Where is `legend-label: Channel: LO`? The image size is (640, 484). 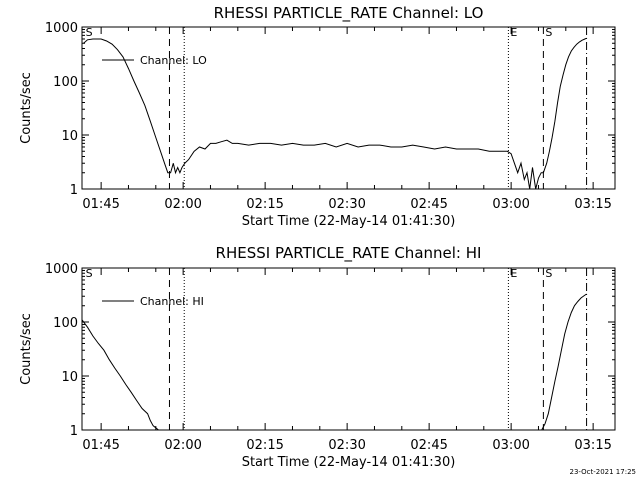
legend-label: Channel: LO is located at coordinates (173, 60).